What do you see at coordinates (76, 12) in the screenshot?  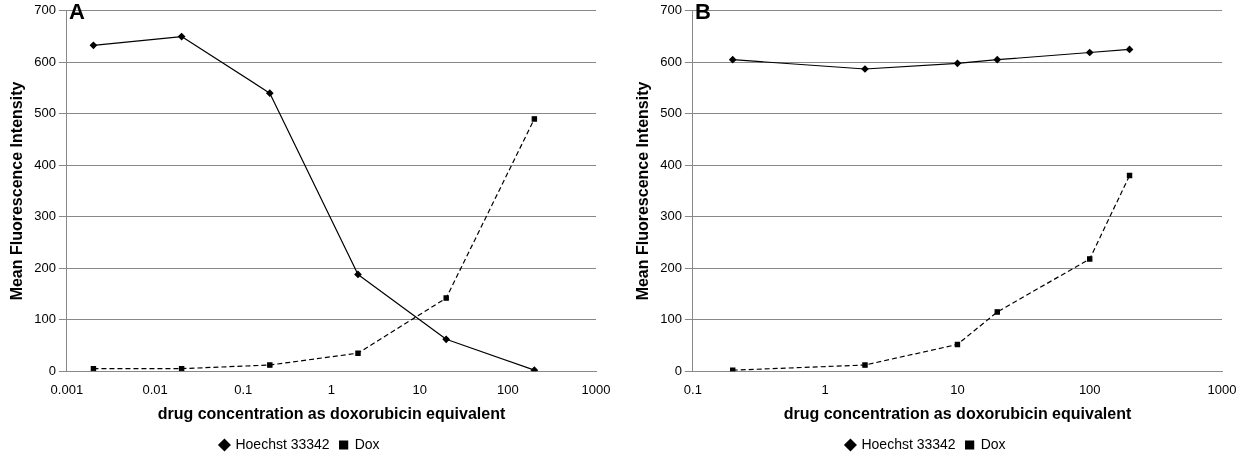 I see `annotation: A` at bounding box center [76, 12].